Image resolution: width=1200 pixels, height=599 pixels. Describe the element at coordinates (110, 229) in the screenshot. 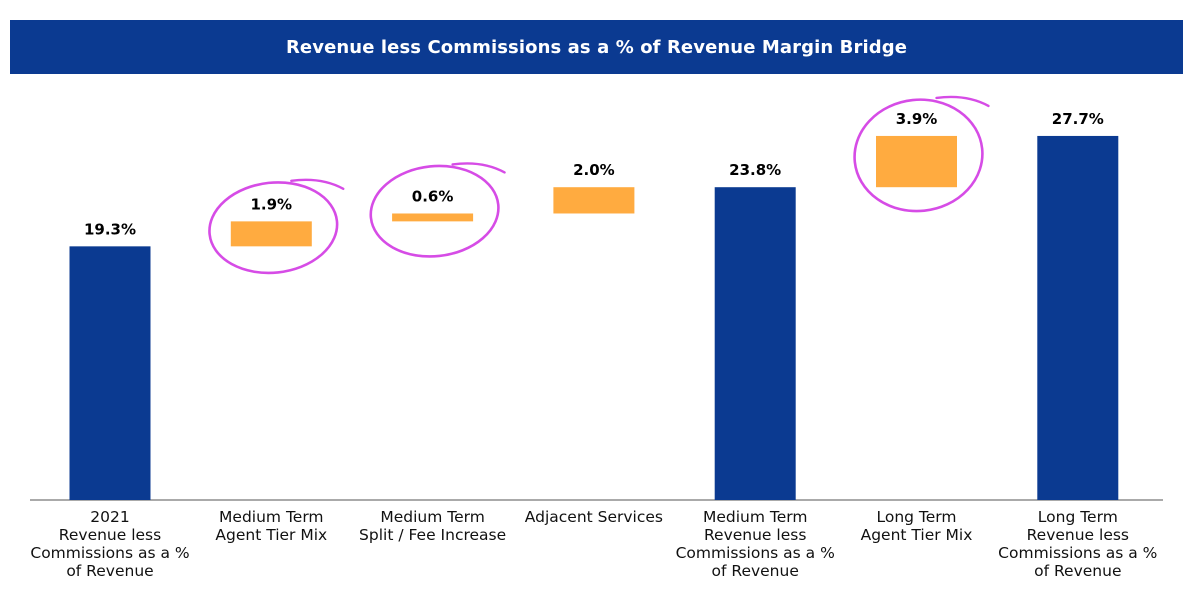

I see `data-label: 19.3%` at that location.